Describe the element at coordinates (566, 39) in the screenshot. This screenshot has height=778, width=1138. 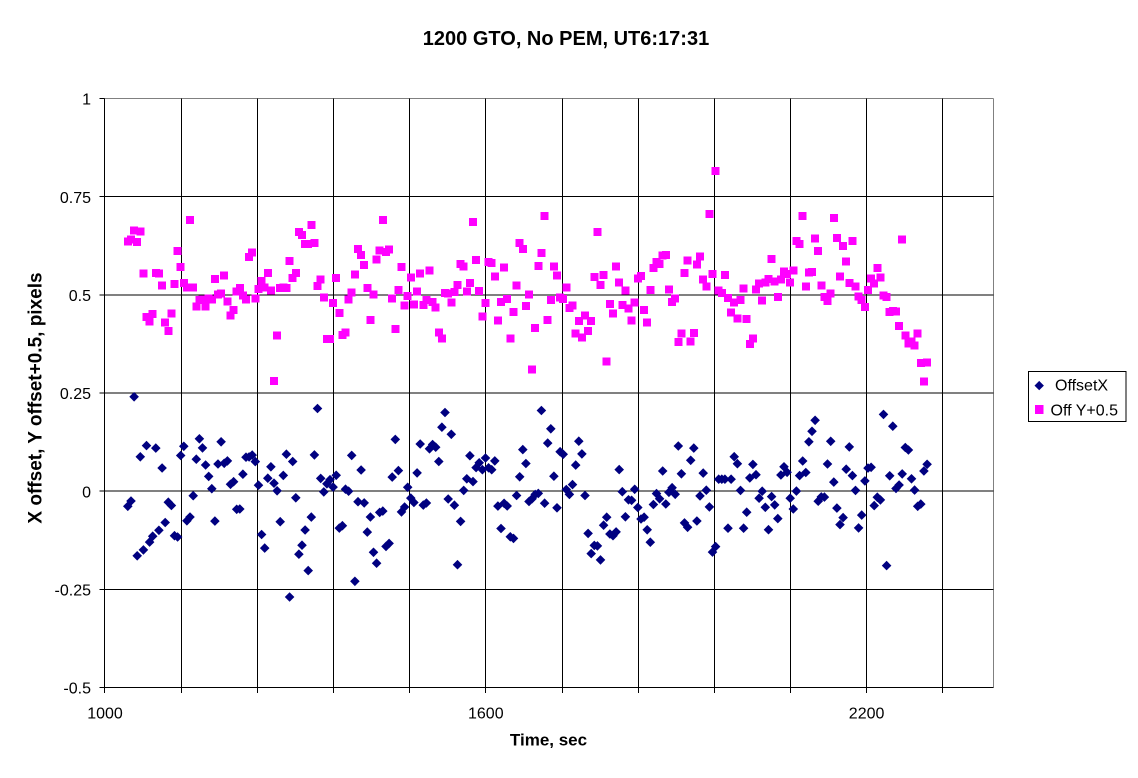
I see `svg-text: 1200 GTO, No PEM, UT6:17:31` at that location.